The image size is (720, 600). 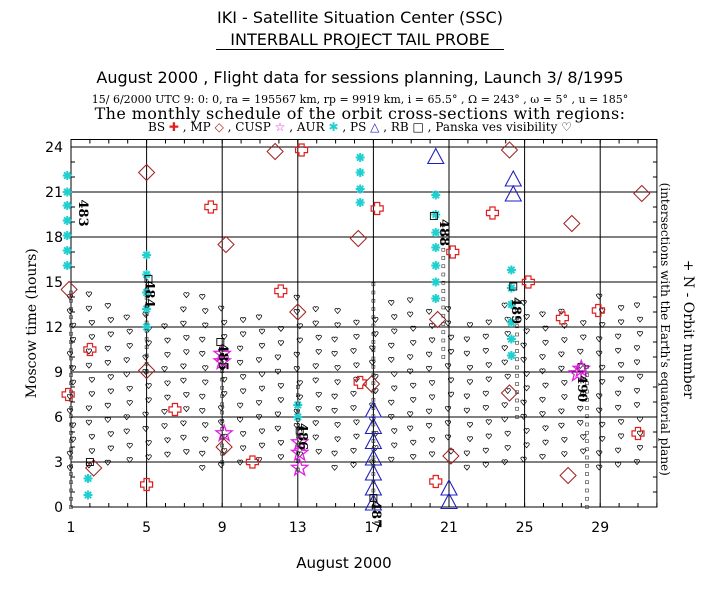 I want to click on header-title-line2: INTERBALL PROJECT TAIL PROBE, so click(x=360, y=39).